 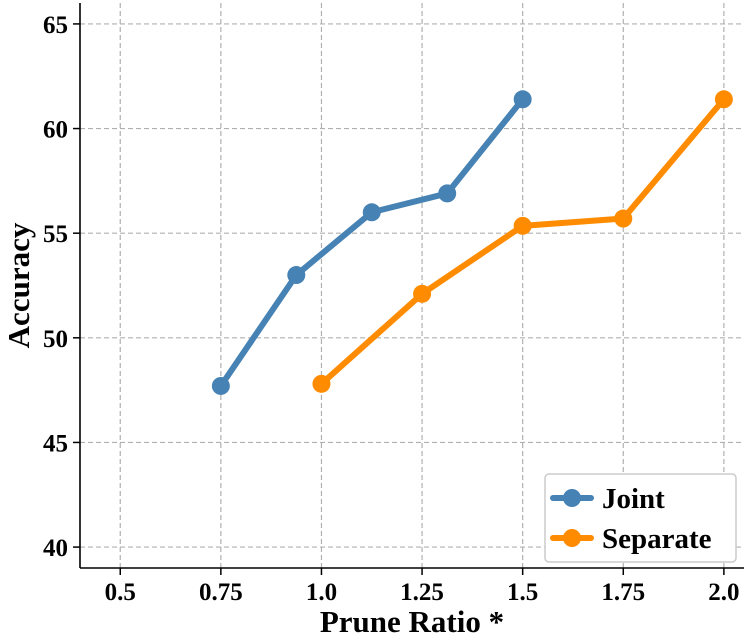 I want to click on x-tick-label: 2.0, so click(x=723, y=592).